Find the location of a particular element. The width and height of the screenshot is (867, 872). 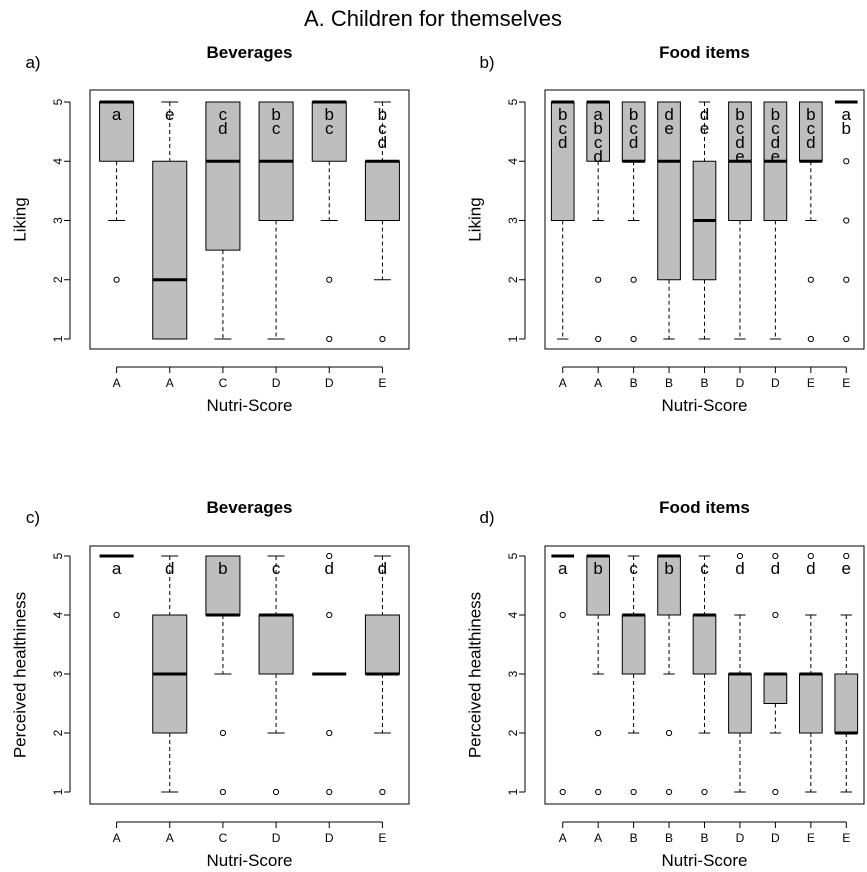

box-5: c is located at coordinates (704, 675).